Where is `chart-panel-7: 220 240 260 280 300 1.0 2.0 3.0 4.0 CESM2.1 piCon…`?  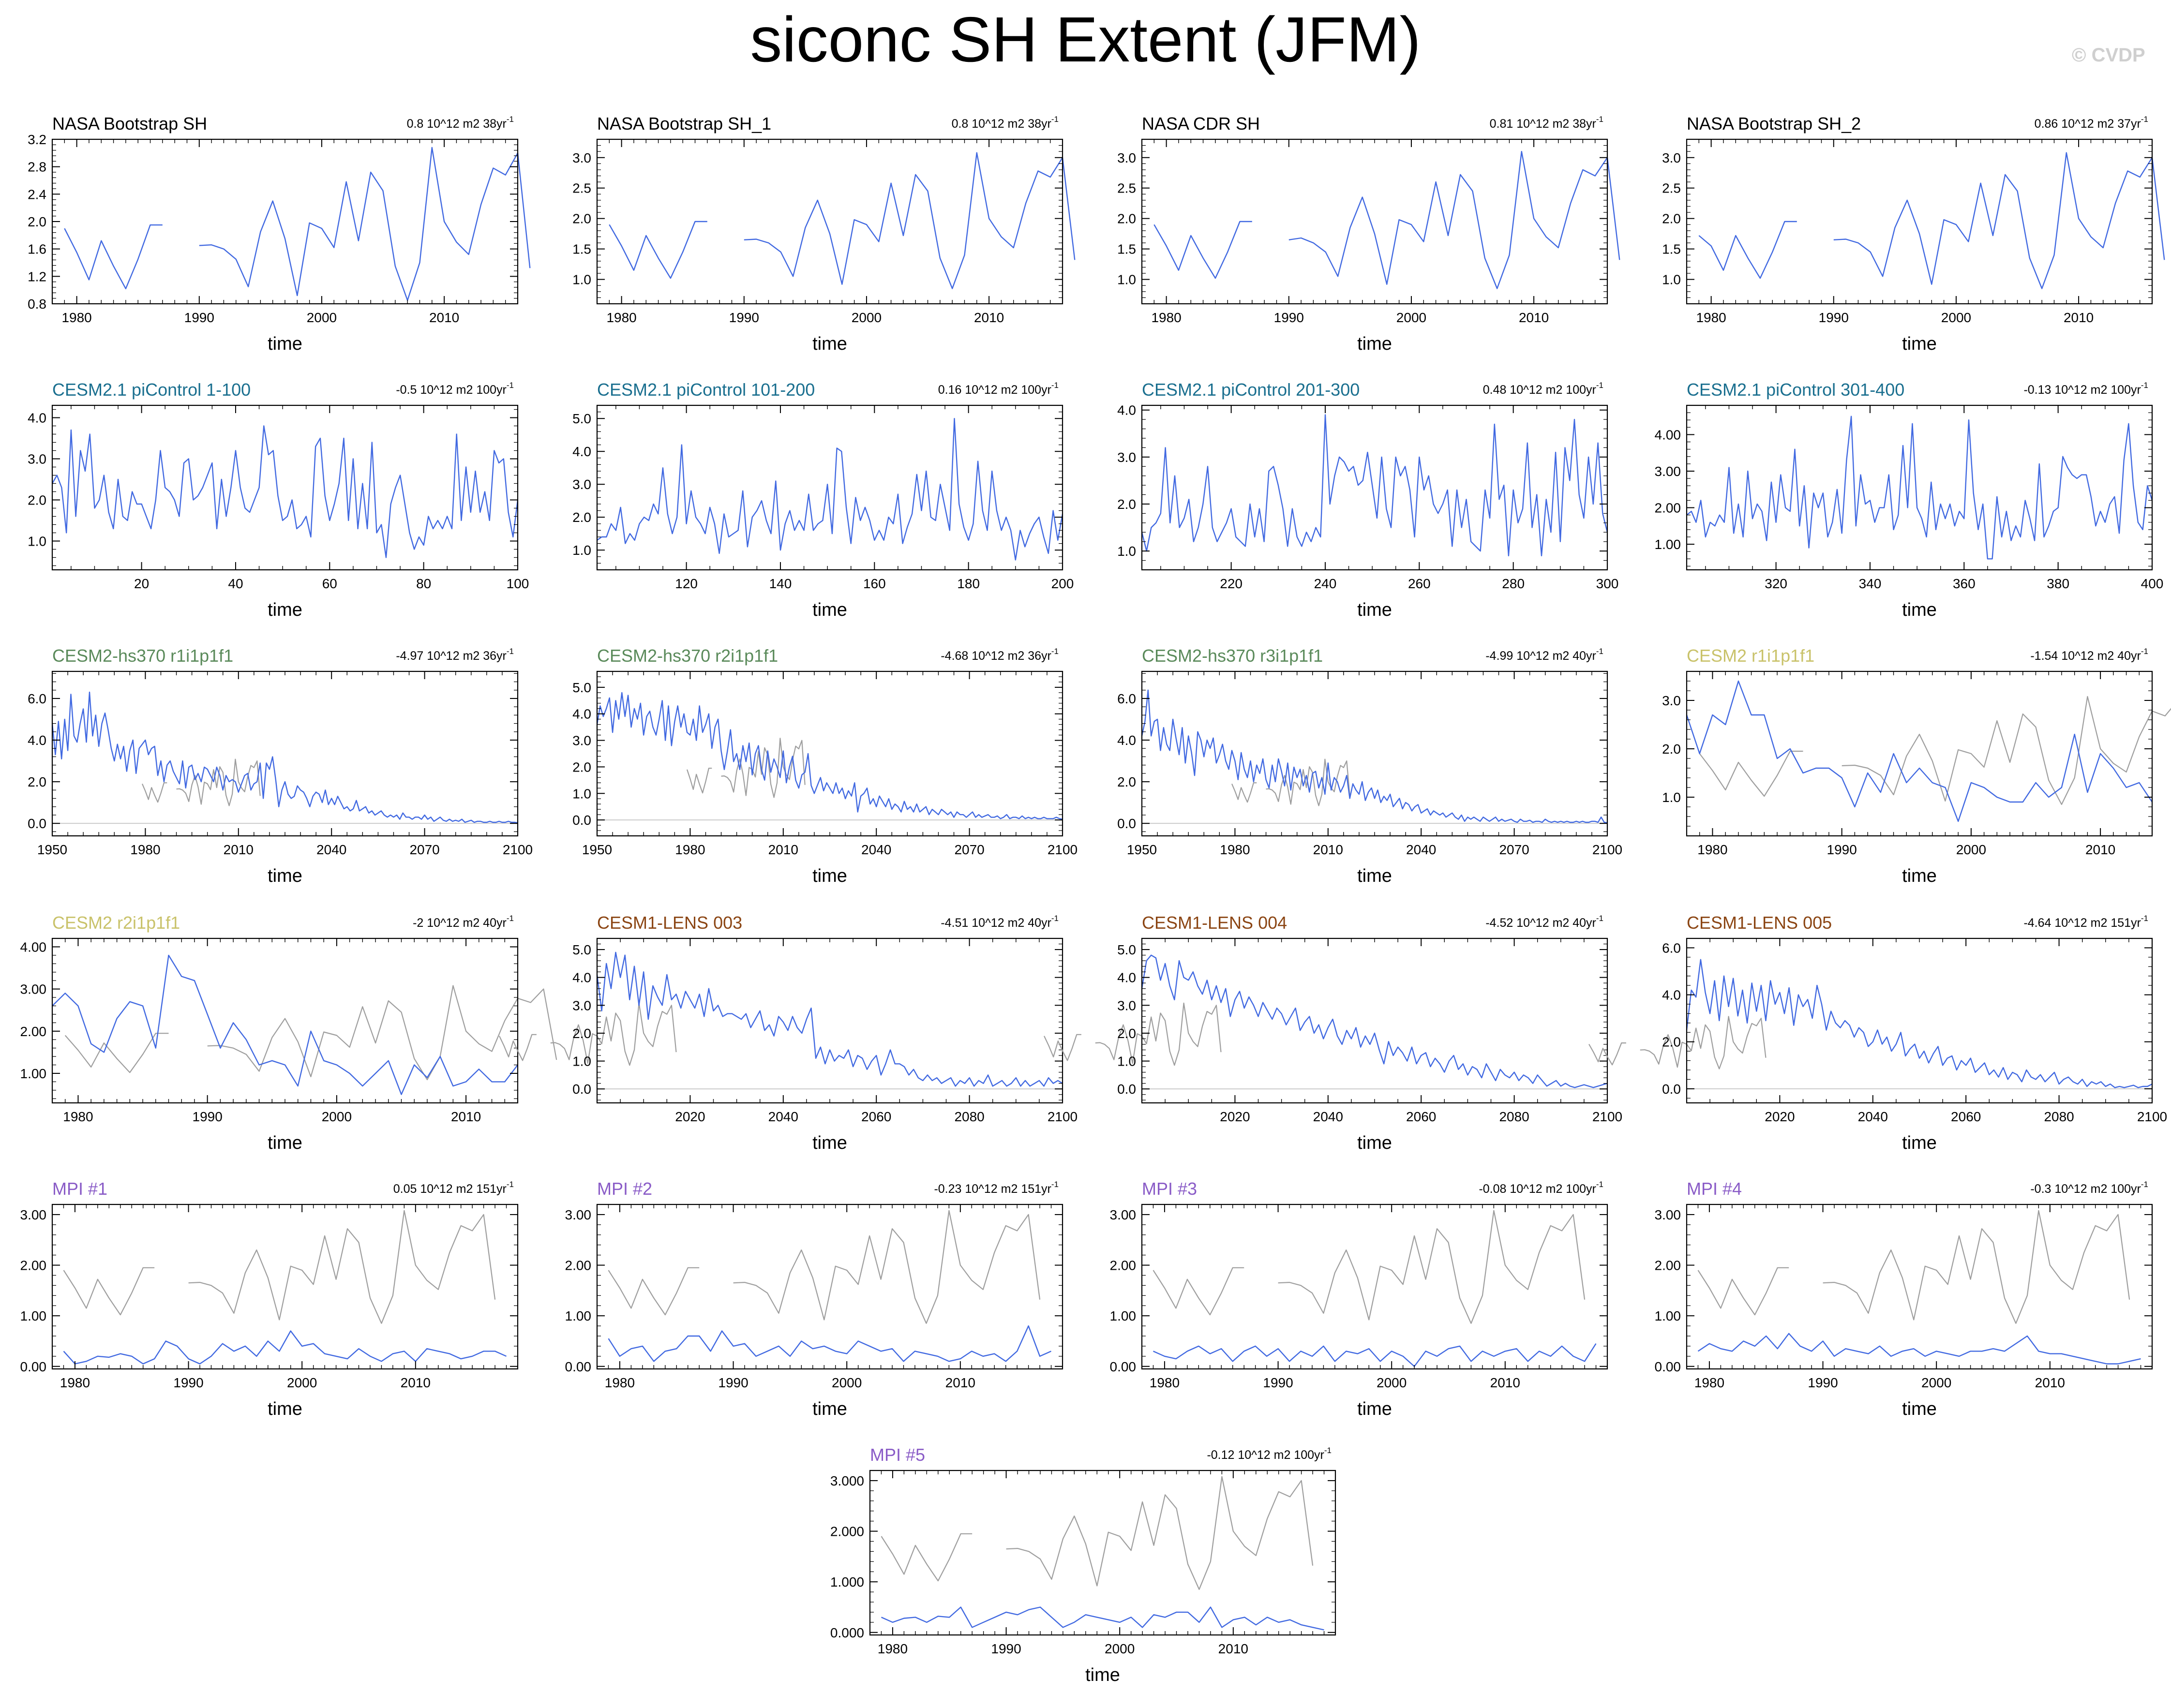
chart-panel-7: 220 240 260 280 300 1.0 2.0 3.0 4.0 CESM2.1 piCon… is located at coordinates (1368, 500).